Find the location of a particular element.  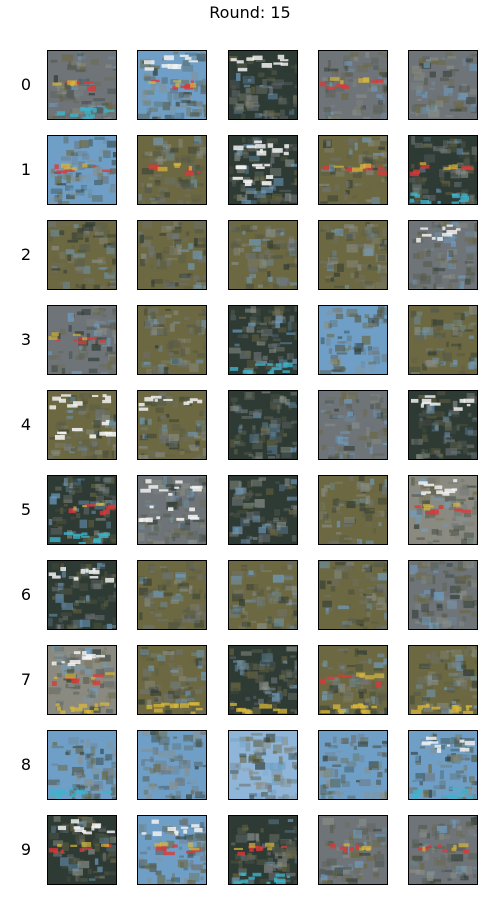

figure-title: Round: 15 is located at coordinates (250, 12).